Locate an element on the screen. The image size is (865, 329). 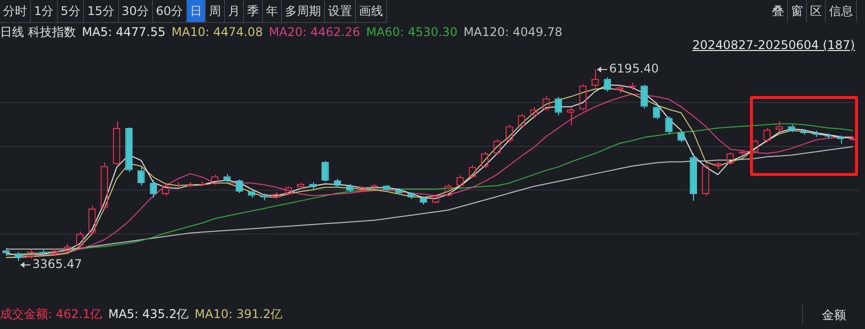
text: 成交金额: 462.1亿 is located at coordinates (51, 314).